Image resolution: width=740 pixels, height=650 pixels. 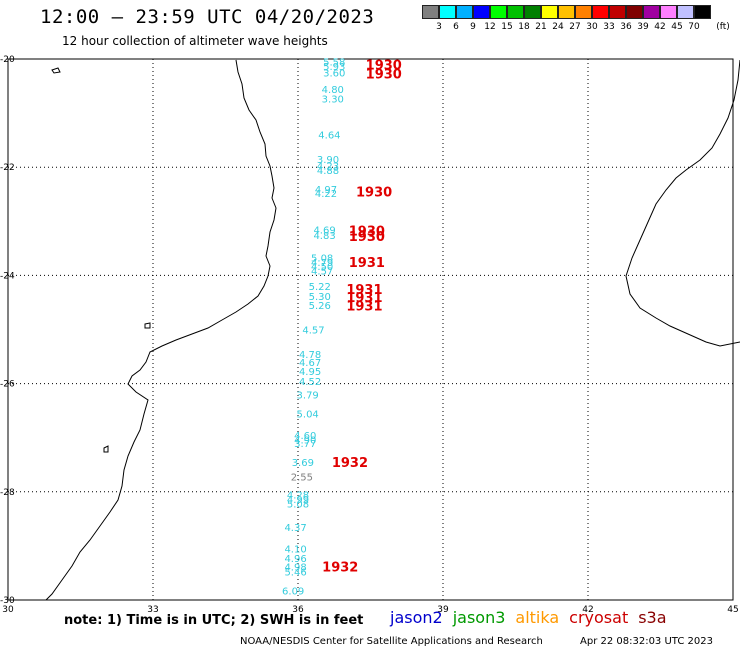 I want to click on wave-height-value: 4.23, so click(x=328, y=167).